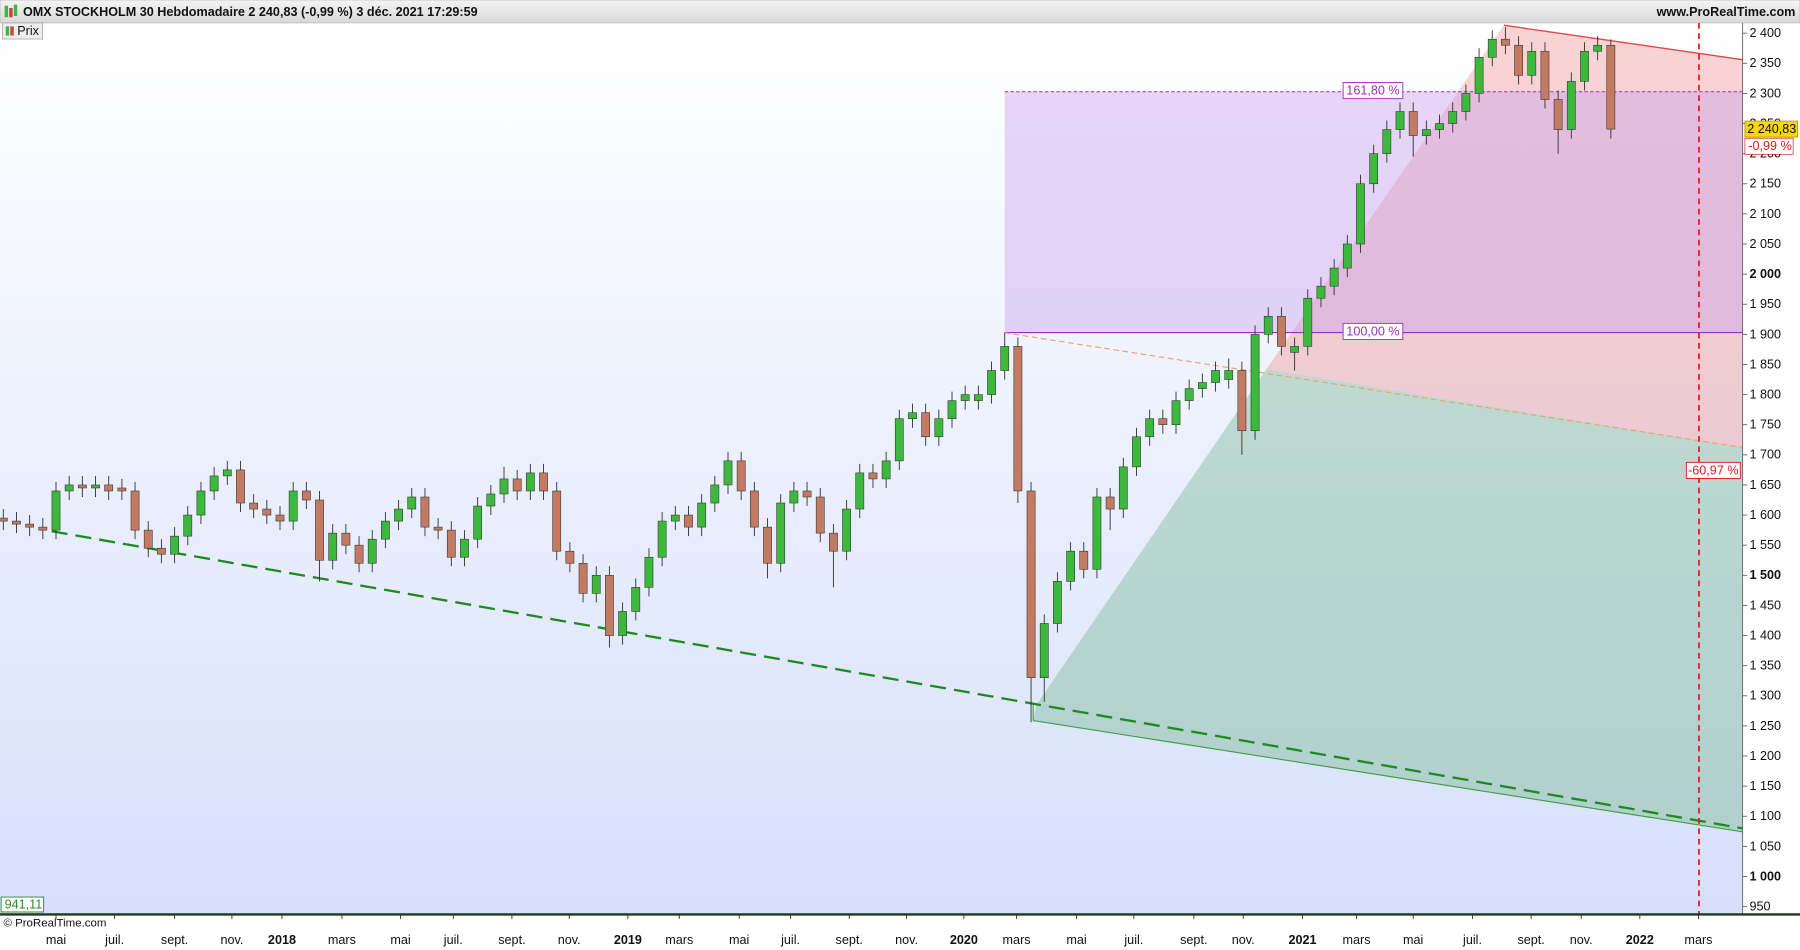  I want to click on last-change-box, so click(1769, 146).